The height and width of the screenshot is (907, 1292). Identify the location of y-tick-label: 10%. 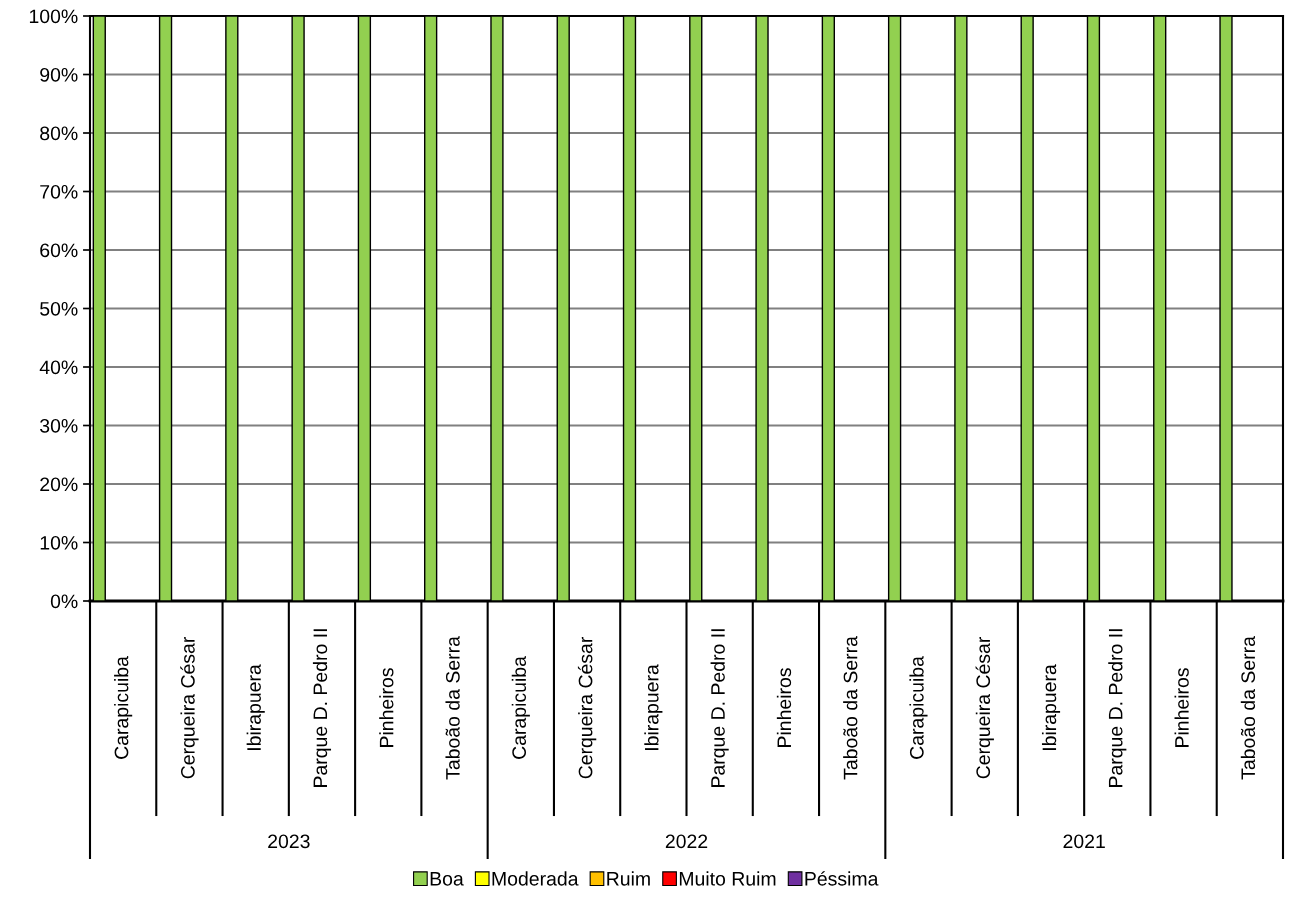
(59, 542).